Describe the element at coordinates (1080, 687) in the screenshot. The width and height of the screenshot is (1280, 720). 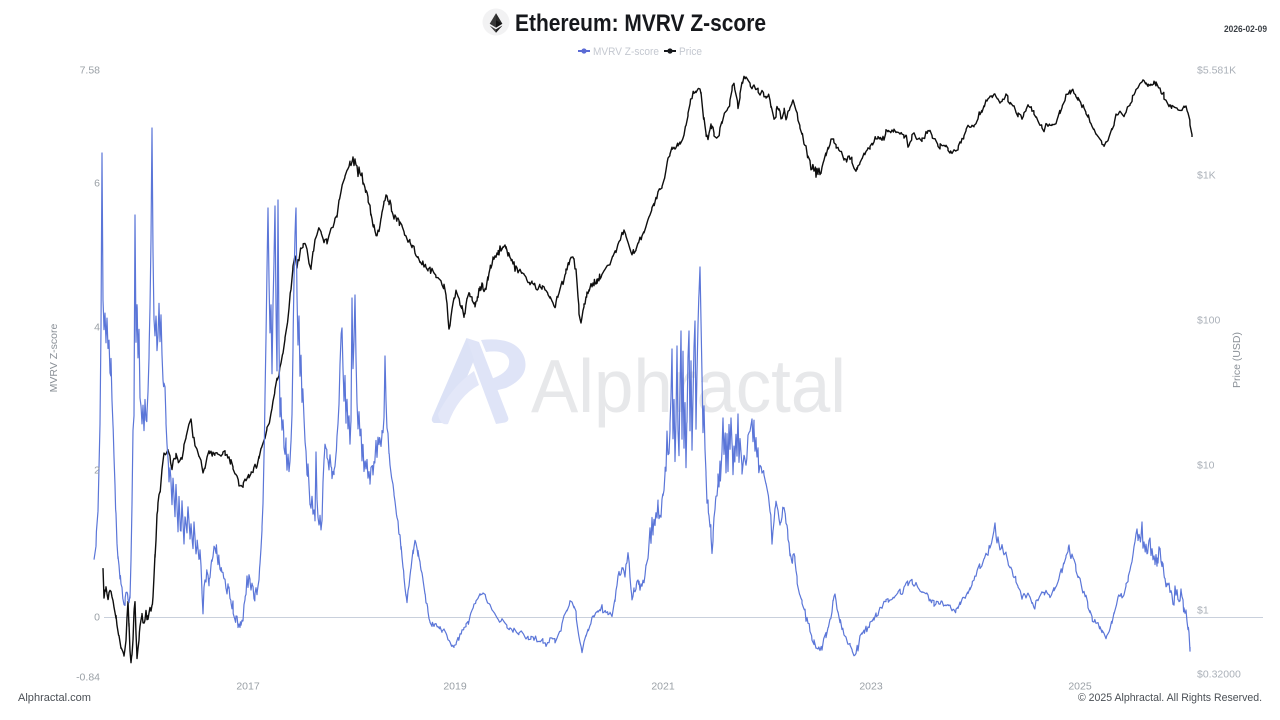
I see `svg-text: 2025` at that location.